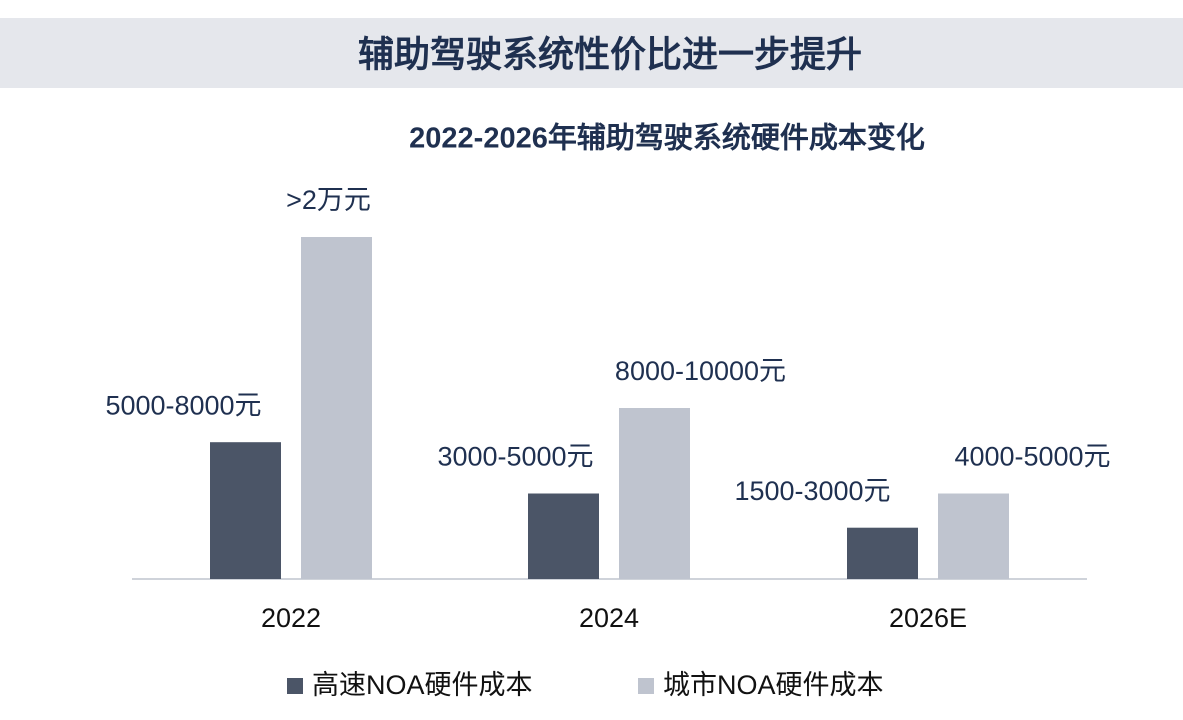  Describe the element at coordinates (291, 618) in the screenshot. I see `x-tick-label: 2022` at that location.